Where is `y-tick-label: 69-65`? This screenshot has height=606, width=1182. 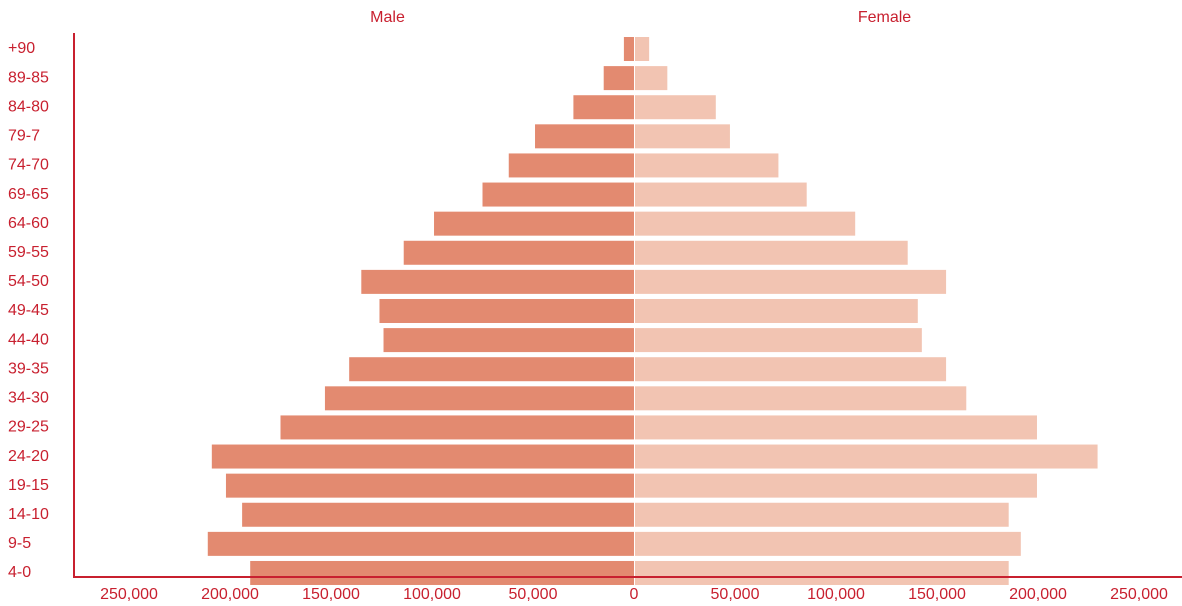 y-tick-label: 69-65 is located at coordinates (28, 194).